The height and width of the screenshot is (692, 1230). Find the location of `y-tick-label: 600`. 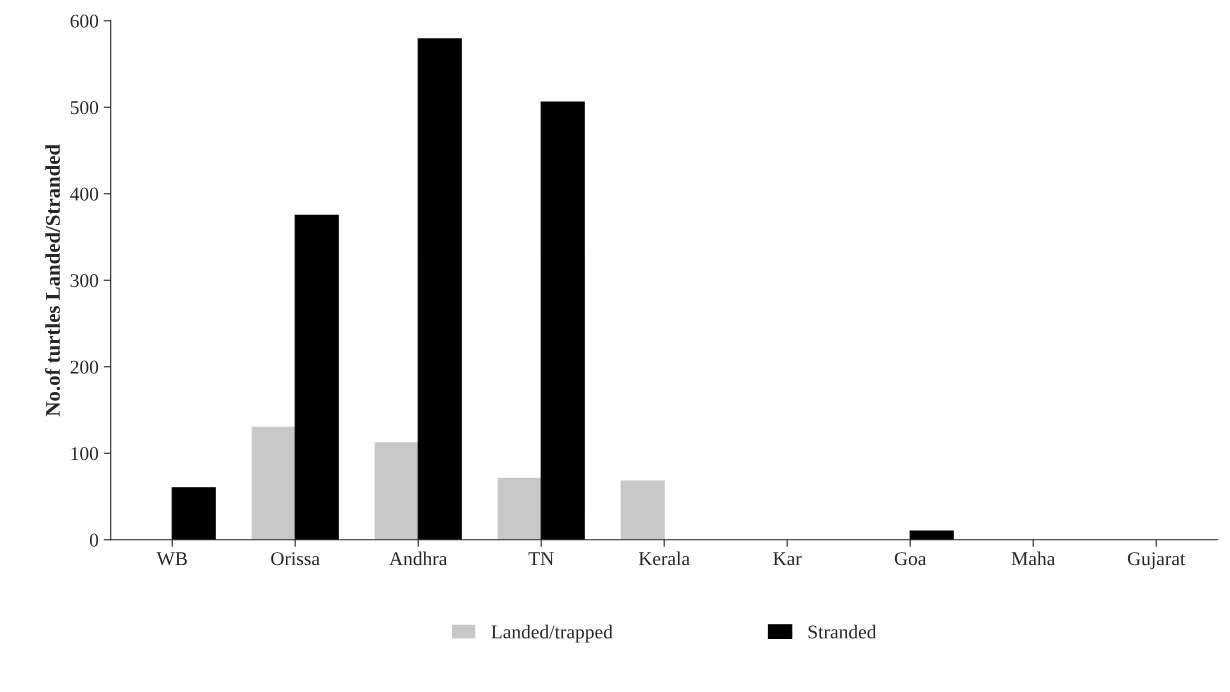

y-tick-label: 600 is located at coordinates (84, 21).